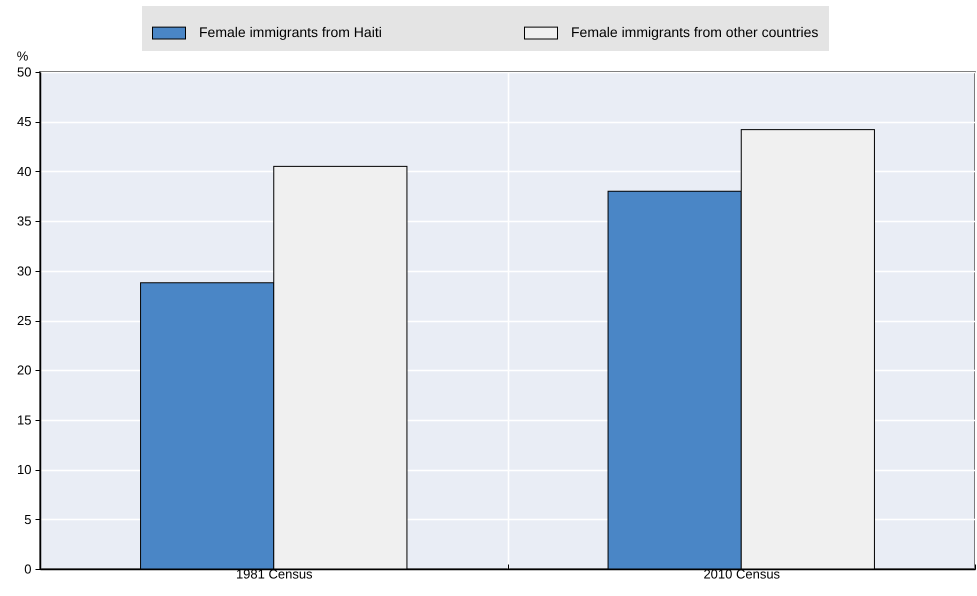  Describe the element at coordinates (28, 569) in the screenshot. I see `y-tick-label: 0` at that location.